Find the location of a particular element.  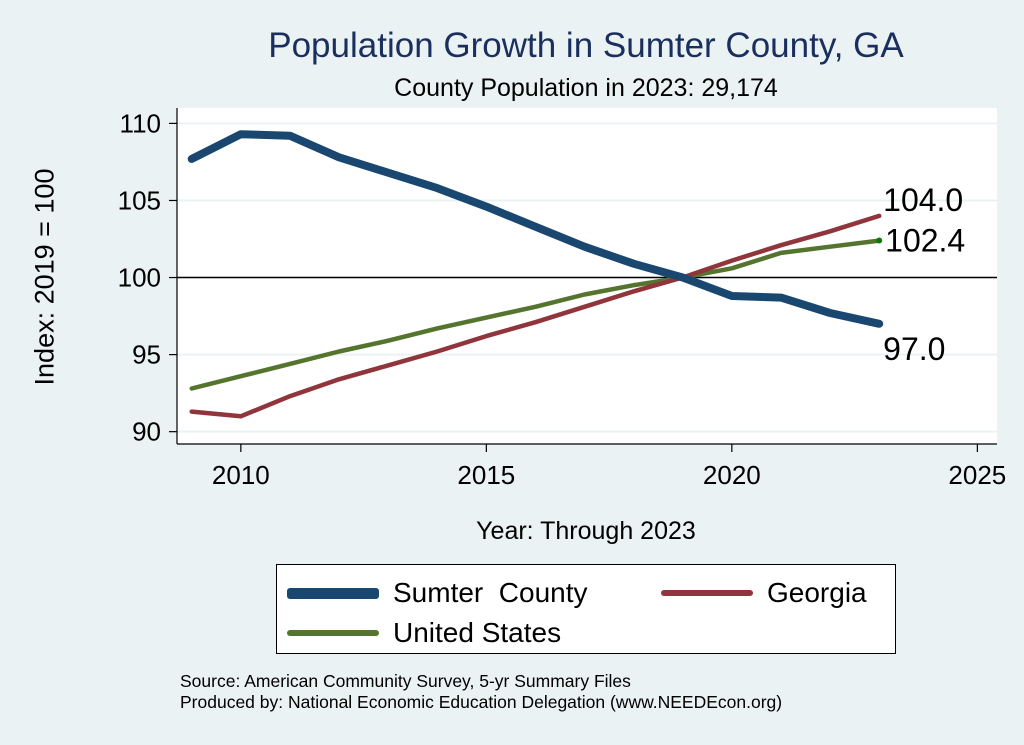

legend-swatch-sumter is located at coordinates (333, 593).